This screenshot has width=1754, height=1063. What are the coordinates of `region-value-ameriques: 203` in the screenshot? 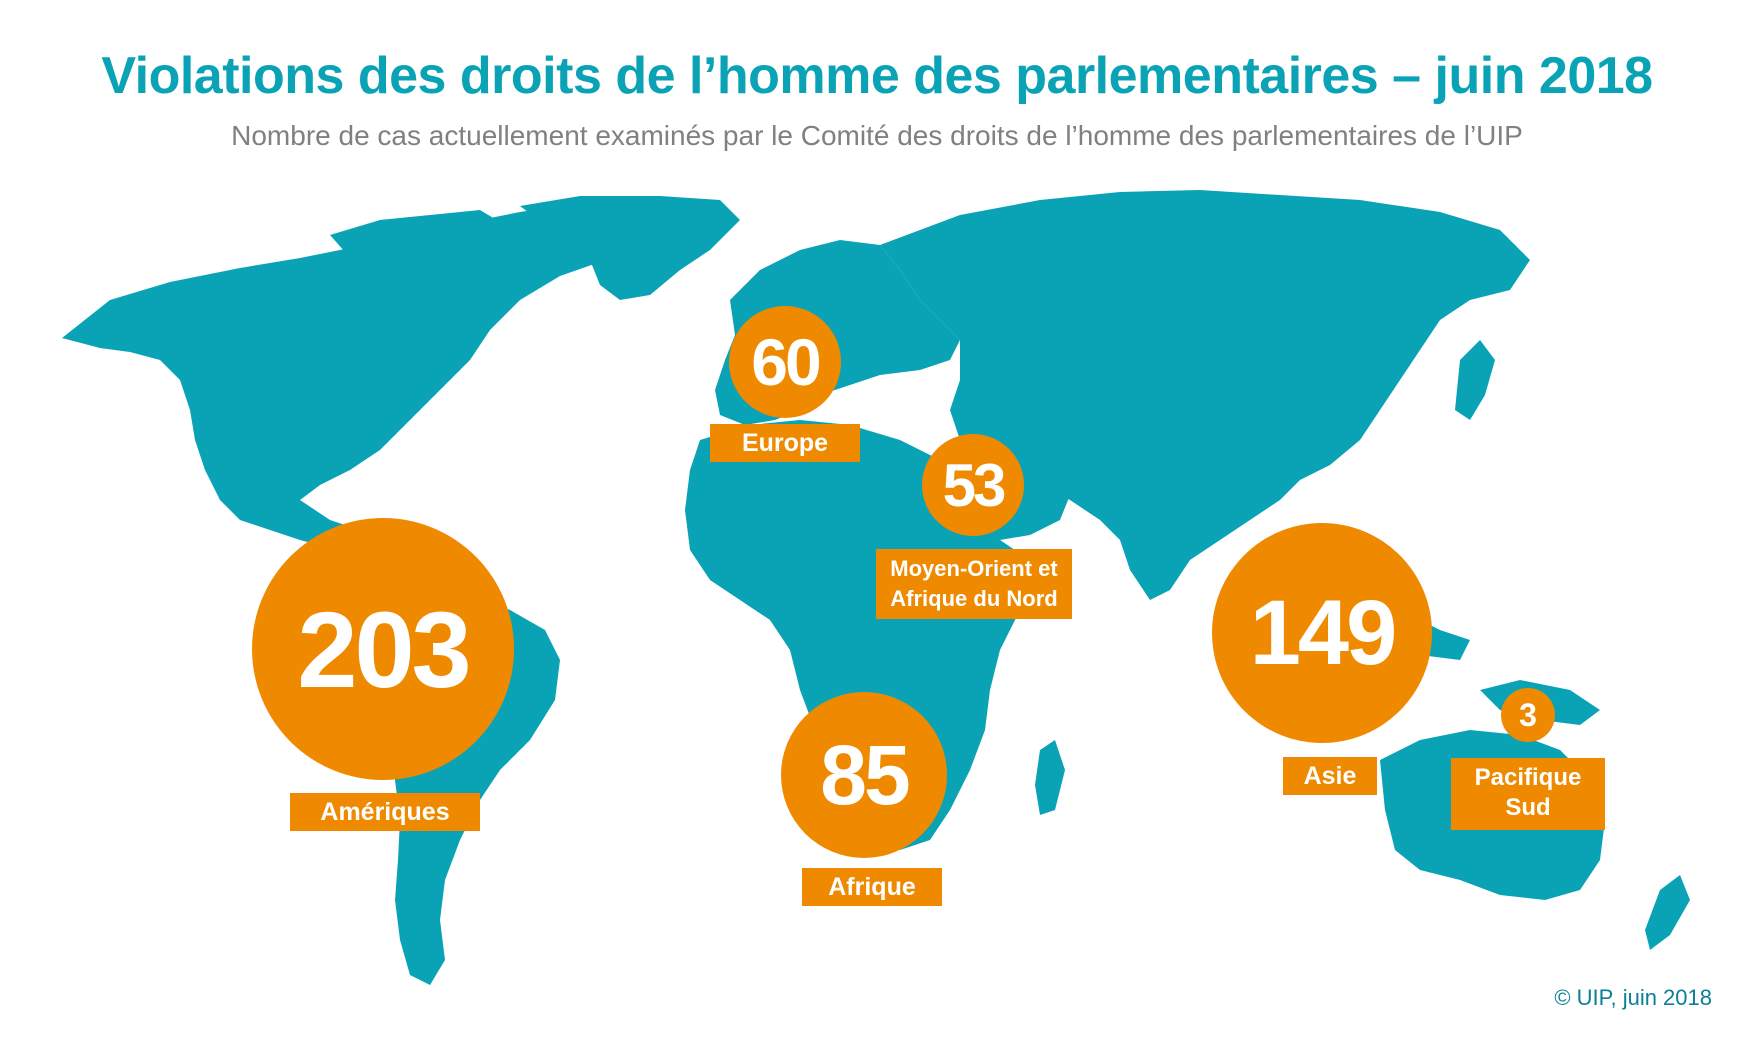 It's located at (384, 649).